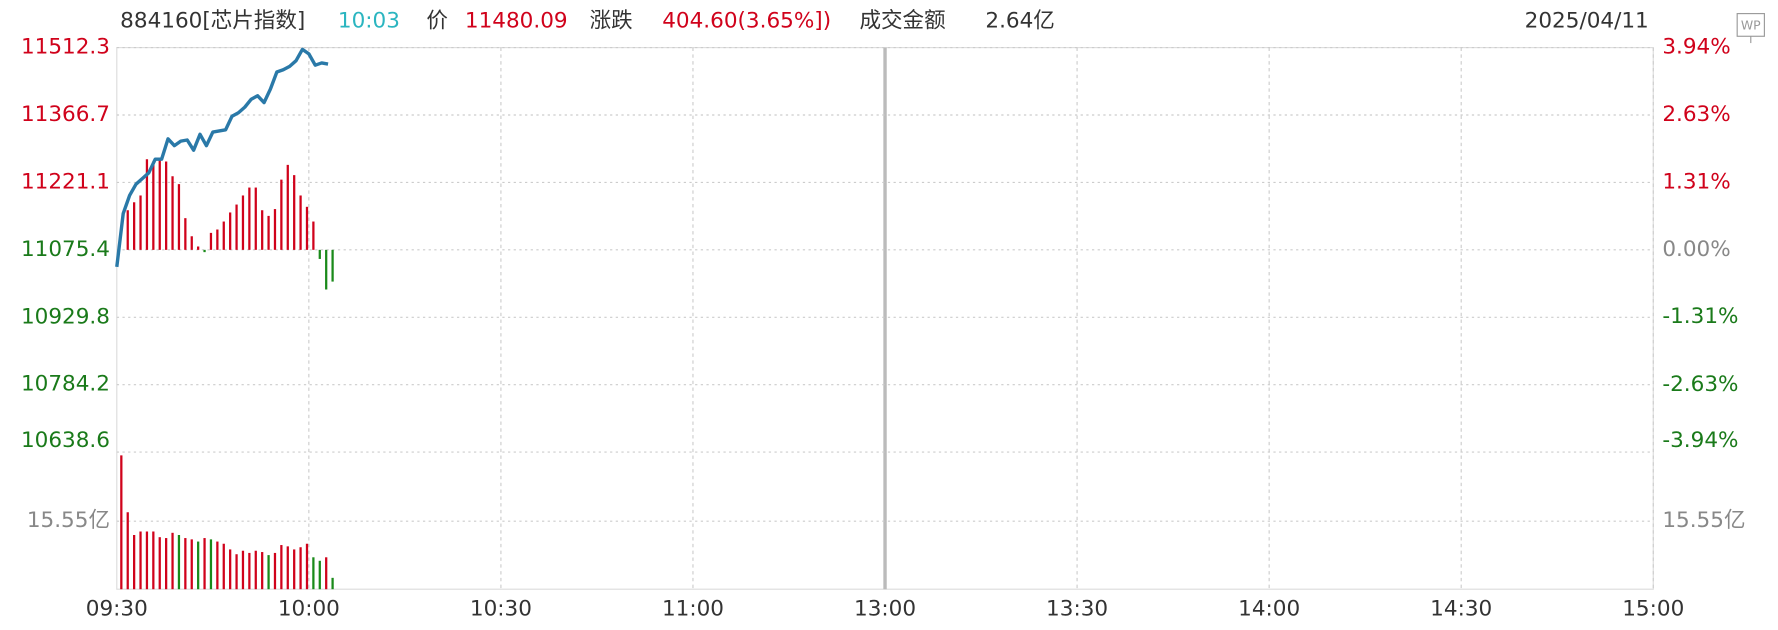 The image size is (1778, 630). Describe the element at coordinates (65, 181) in the screenshot. I see `y-tick-label: 11221.1` at that location.